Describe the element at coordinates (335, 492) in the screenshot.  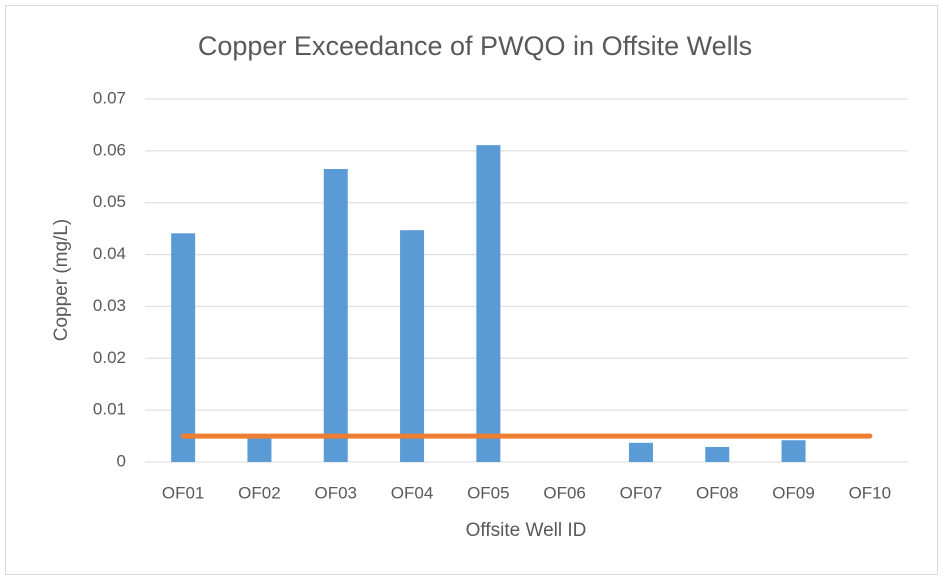
I see `x-tick-label: OF03` at that location.